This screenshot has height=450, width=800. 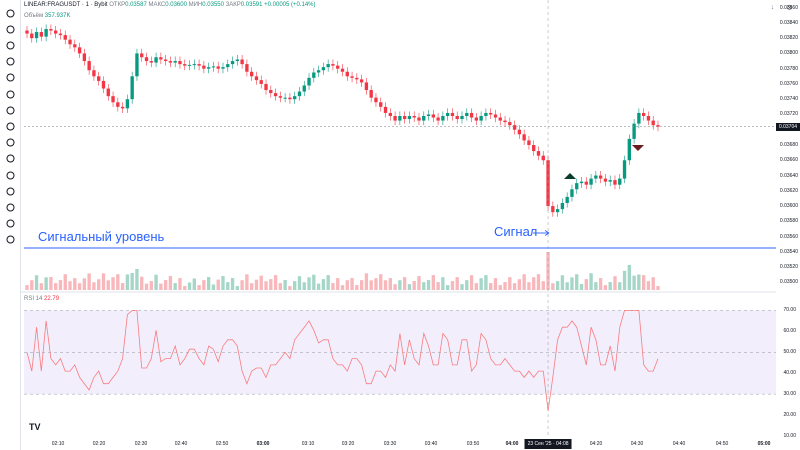 What do you see at coordinates (10, 159) in the screenshot?
I see `zoom-icon` at bounding box center [10, 159].